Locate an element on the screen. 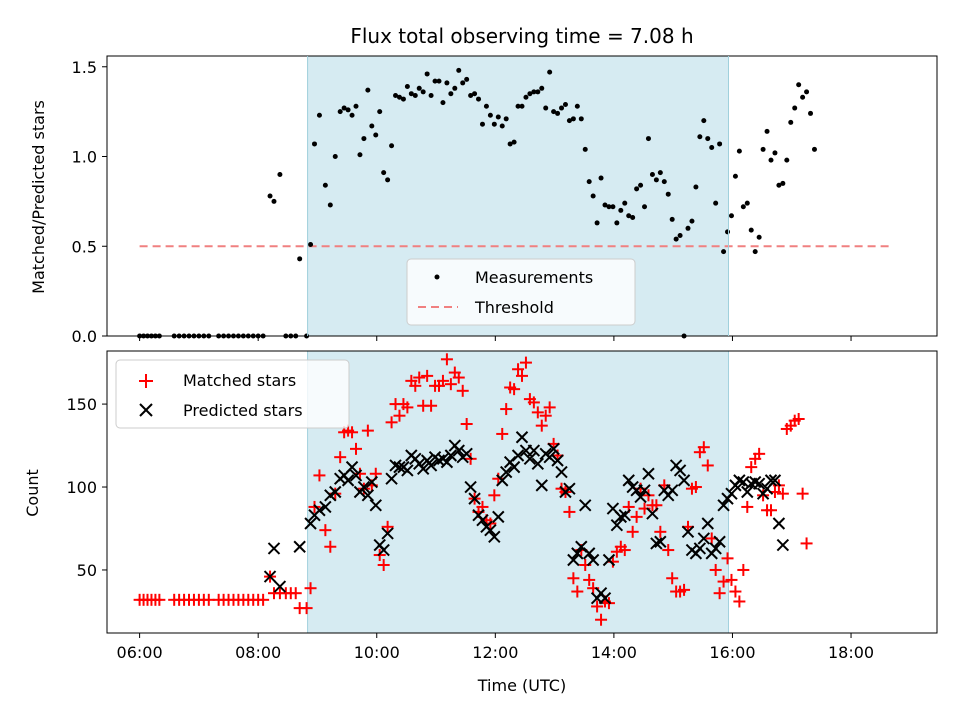 This screenshot has height=720, width=960. x-tick-label: 16:00 is located at coordinates (732, 652).